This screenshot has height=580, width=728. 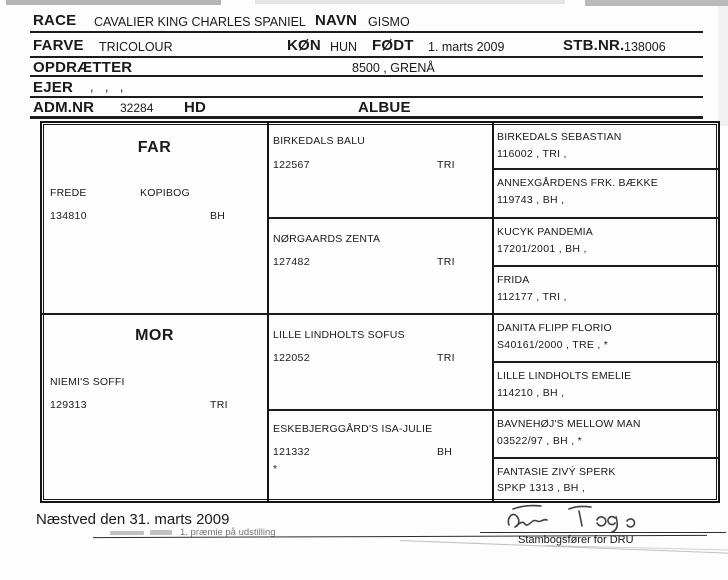 I want to click on fodt-value: 1. marts 2009, so click(x=466, y=47).